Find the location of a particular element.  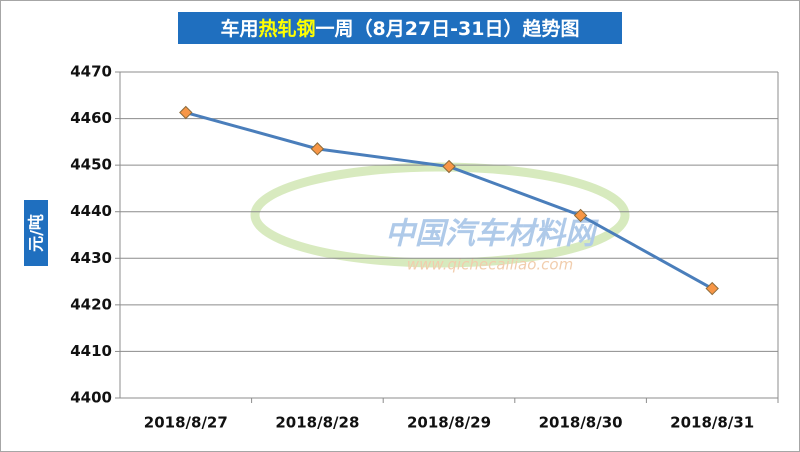

title-part: 车用 is located at coordinates (239, 28).